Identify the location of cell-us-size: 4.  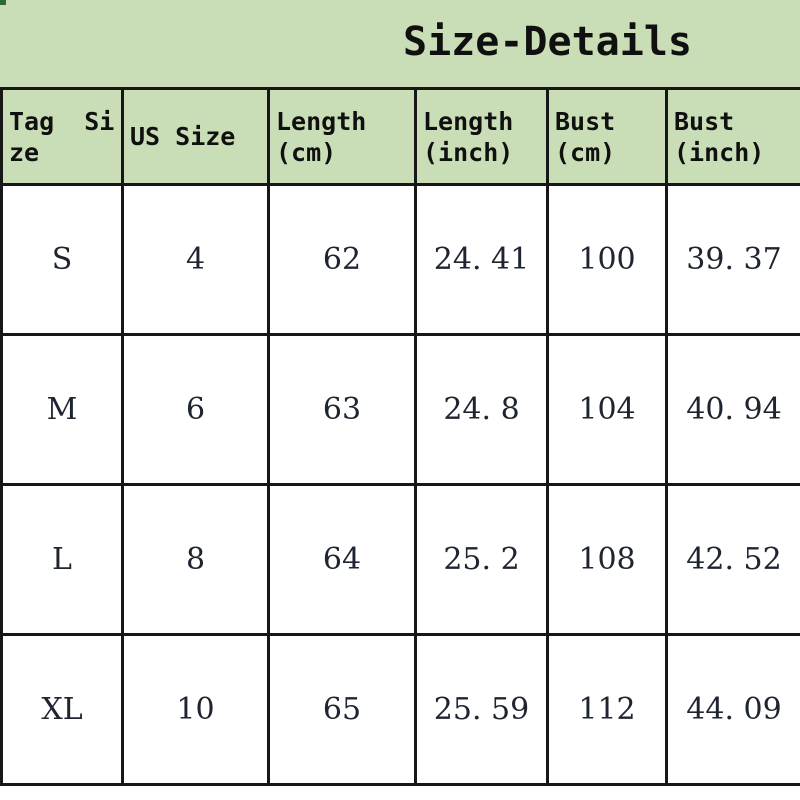
(195, 259).